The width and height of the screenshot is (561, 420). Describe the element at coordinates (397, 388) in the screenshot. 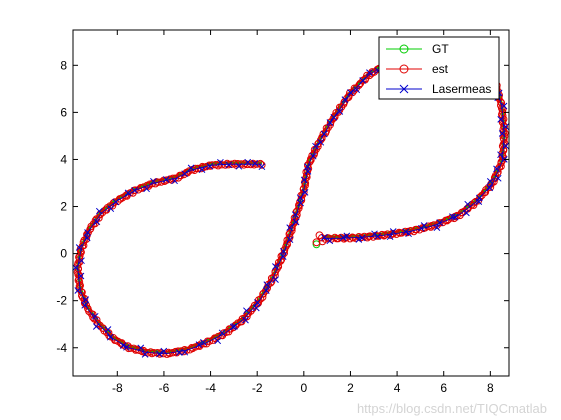

I see `x-tick-label: 4` at that location.